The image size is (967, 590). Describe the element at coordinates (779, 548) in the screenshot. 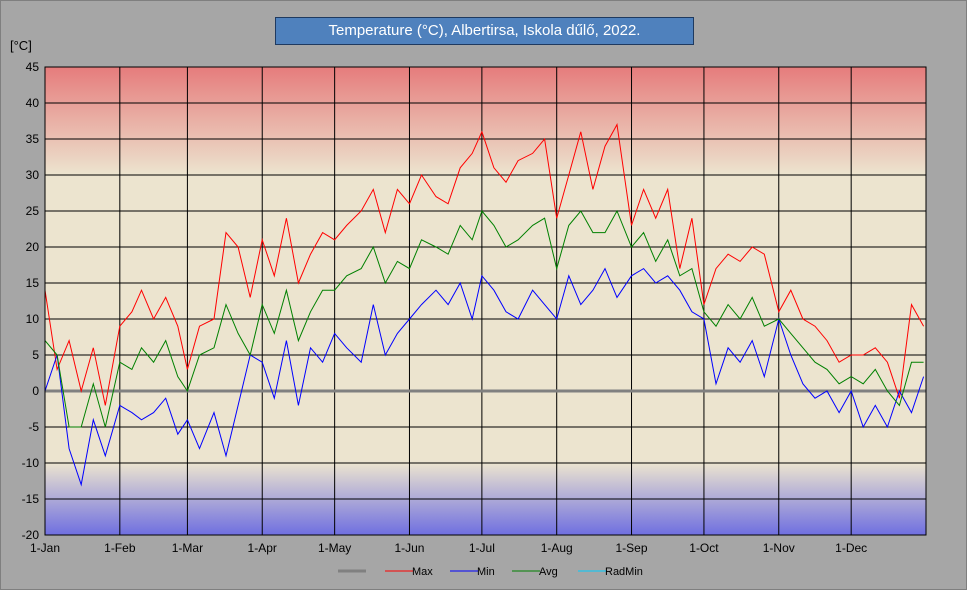

I see `x-tick-label: 1-Nov` at that location.